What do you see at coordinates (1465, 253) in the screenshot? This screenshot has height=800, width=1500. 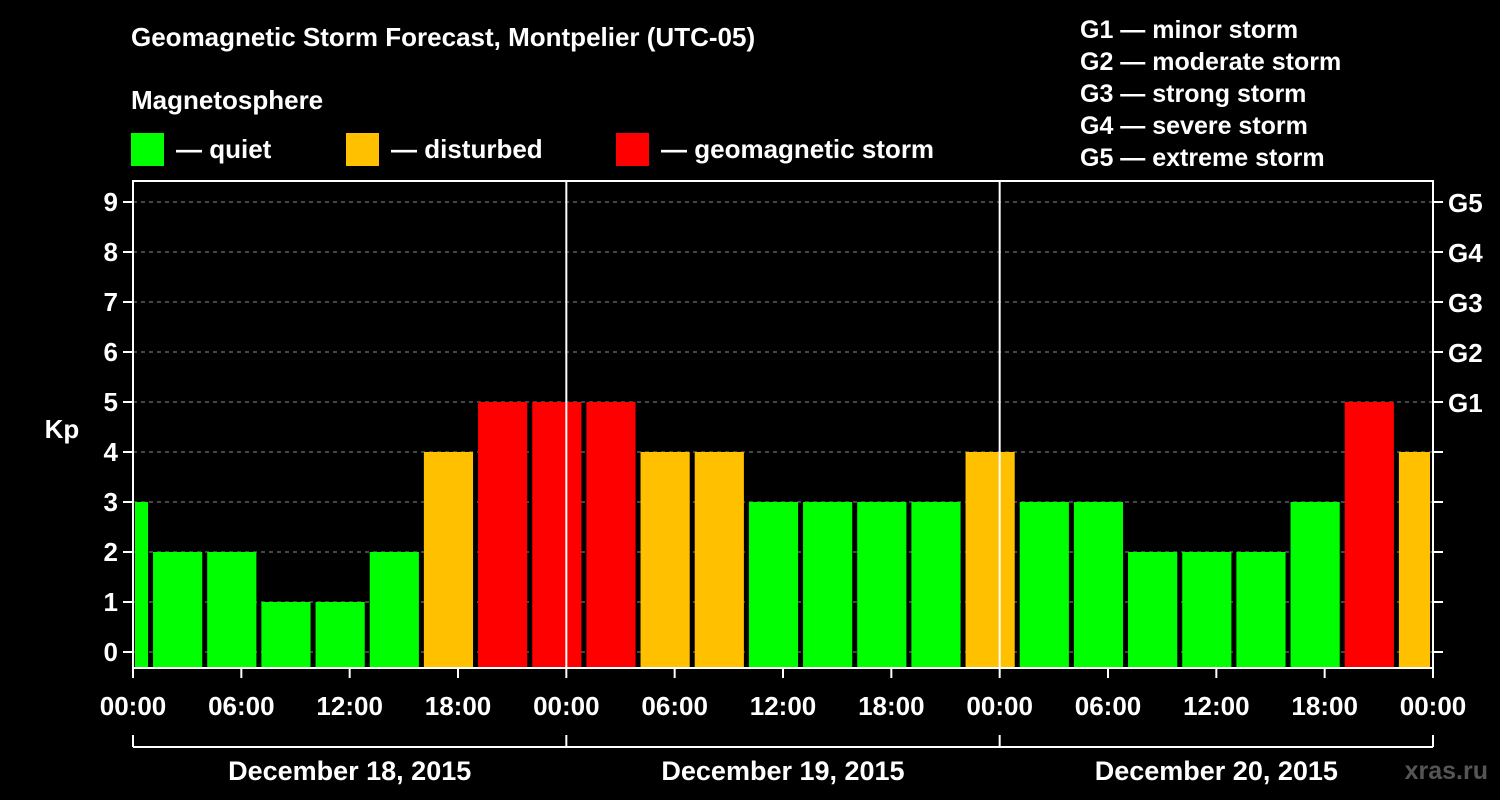 I see `g-scale-label: G4` at bounding box center [1465, 253].